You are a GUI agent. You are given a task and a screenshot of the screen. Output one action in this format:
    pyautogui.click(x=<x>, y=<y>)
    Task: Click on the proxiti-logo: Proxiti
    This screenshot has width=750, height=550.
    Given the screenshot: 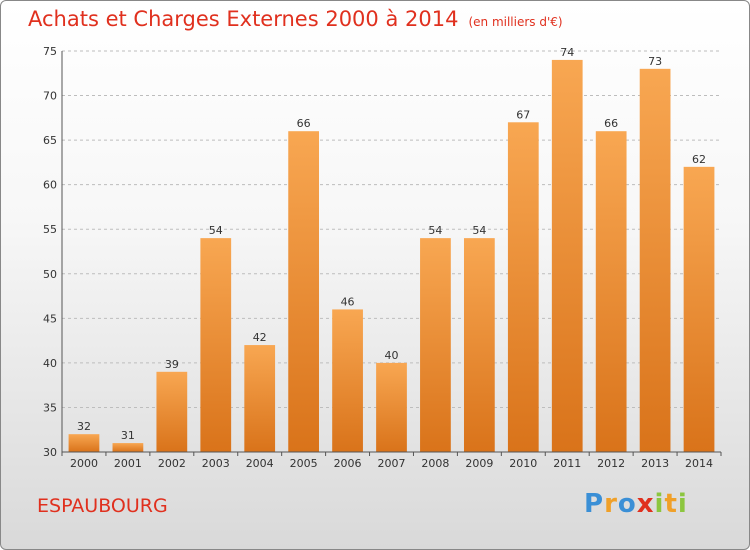 What is the action you would take?
    pyautogui.click(x=636, y=504)
    